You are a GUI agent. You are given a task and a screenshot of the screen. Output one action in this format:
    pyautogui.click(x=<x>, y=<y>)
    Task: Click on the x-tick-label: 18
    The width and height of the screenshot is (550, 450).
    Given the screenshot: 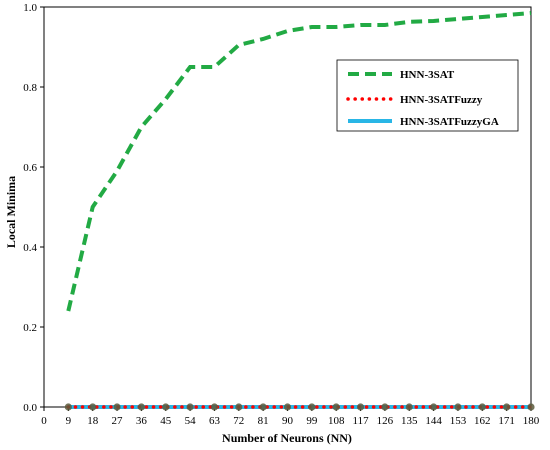 What is the action you would take?
    pyautogui.click(x=93, y=421)
    